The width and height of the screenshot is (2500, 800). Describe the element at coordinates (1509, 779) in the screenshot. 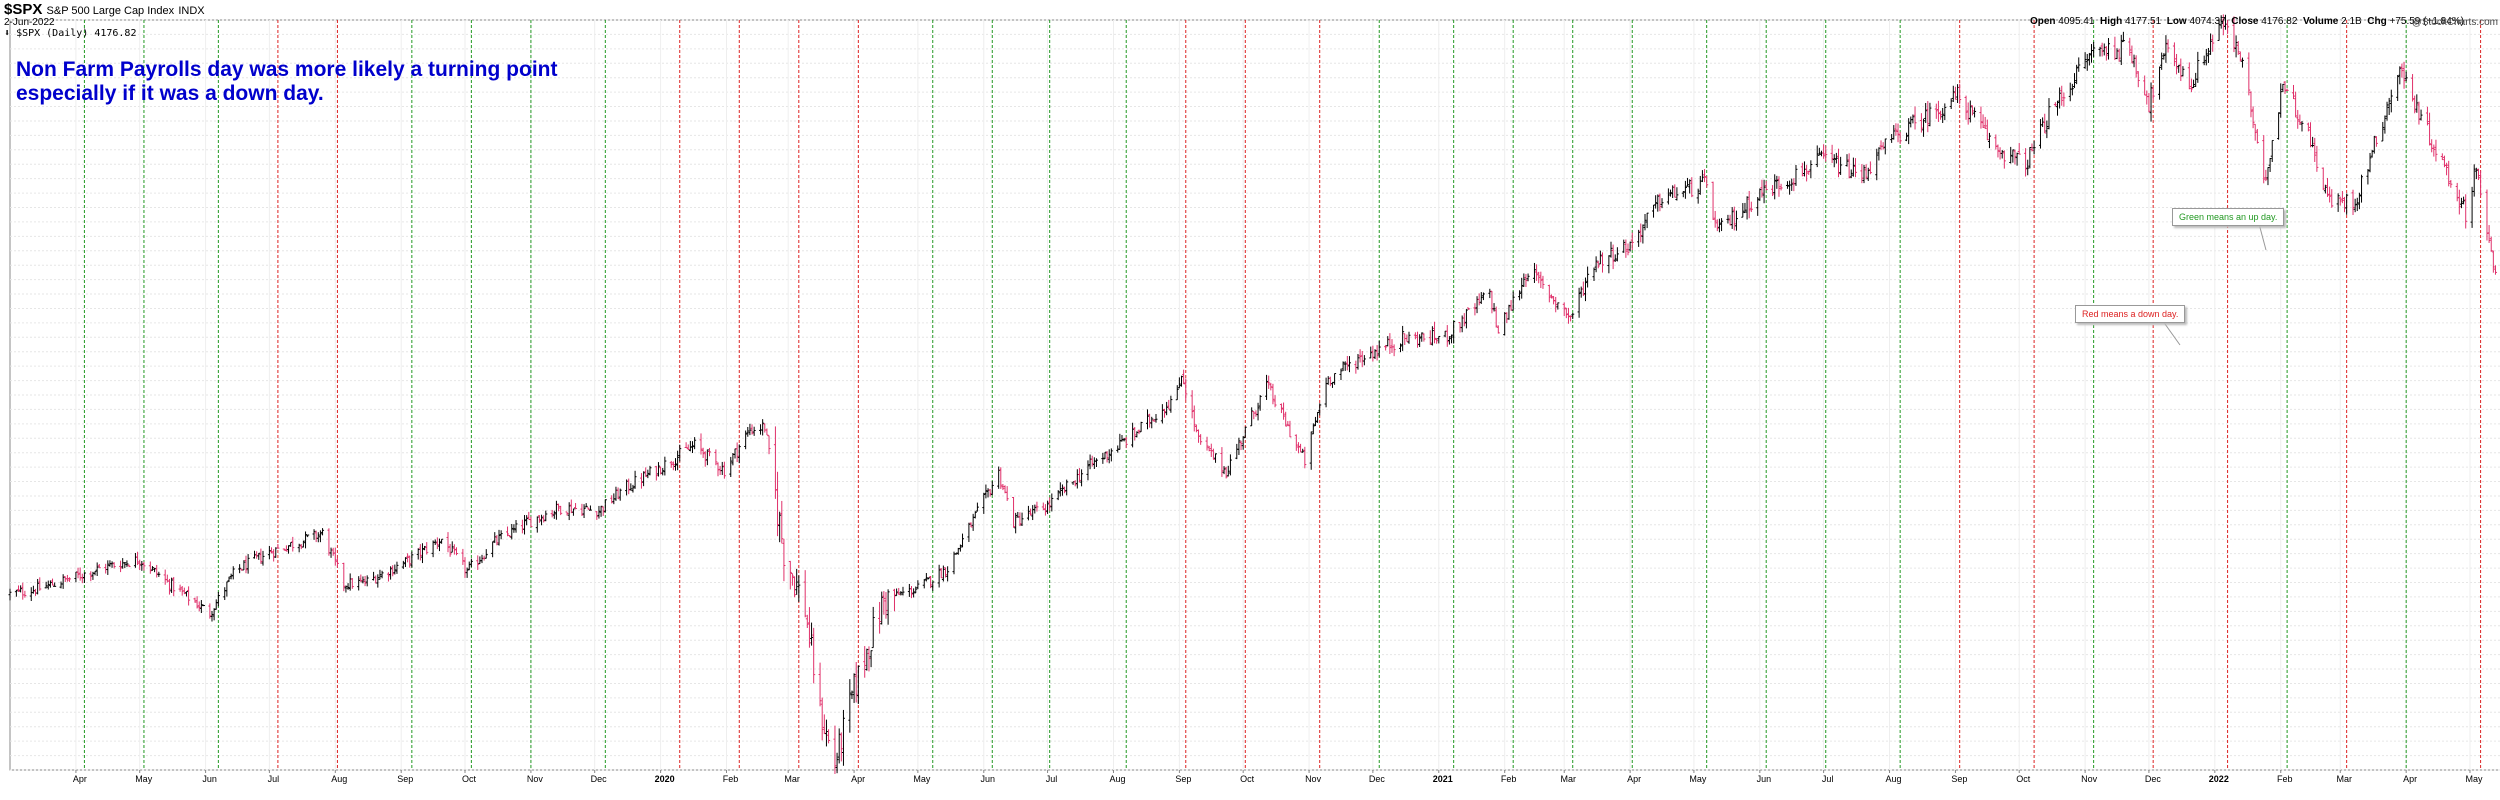

I see `x-tick-label: Feb` at that location.